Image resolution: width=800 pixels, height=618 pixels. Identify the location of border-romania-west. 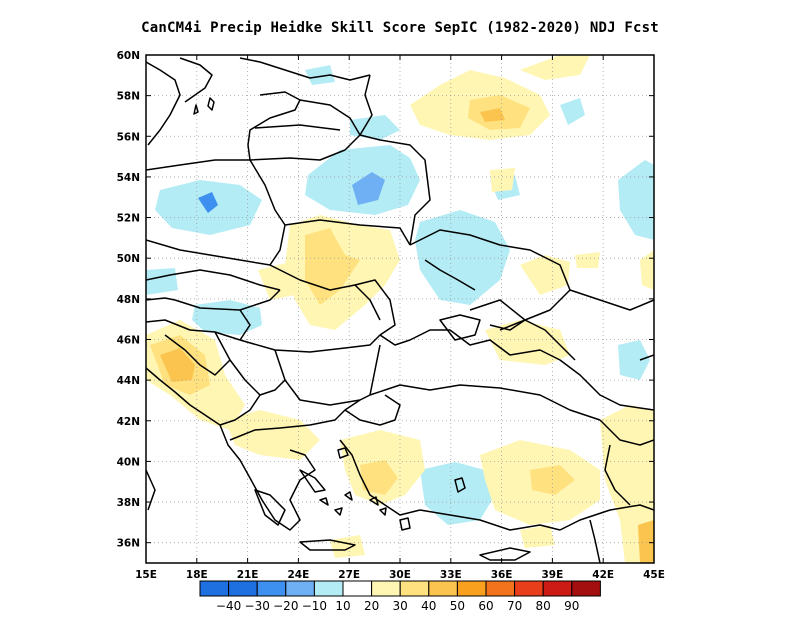
(245, 325).